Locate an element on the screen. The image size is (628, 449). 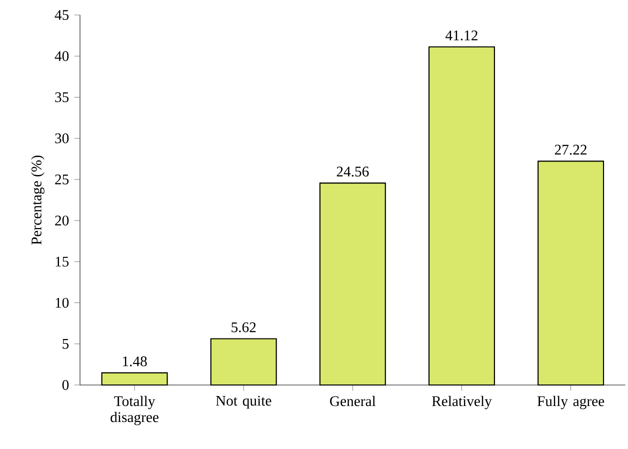
y-tick-label: 30 is located at coordinates (62, 138).